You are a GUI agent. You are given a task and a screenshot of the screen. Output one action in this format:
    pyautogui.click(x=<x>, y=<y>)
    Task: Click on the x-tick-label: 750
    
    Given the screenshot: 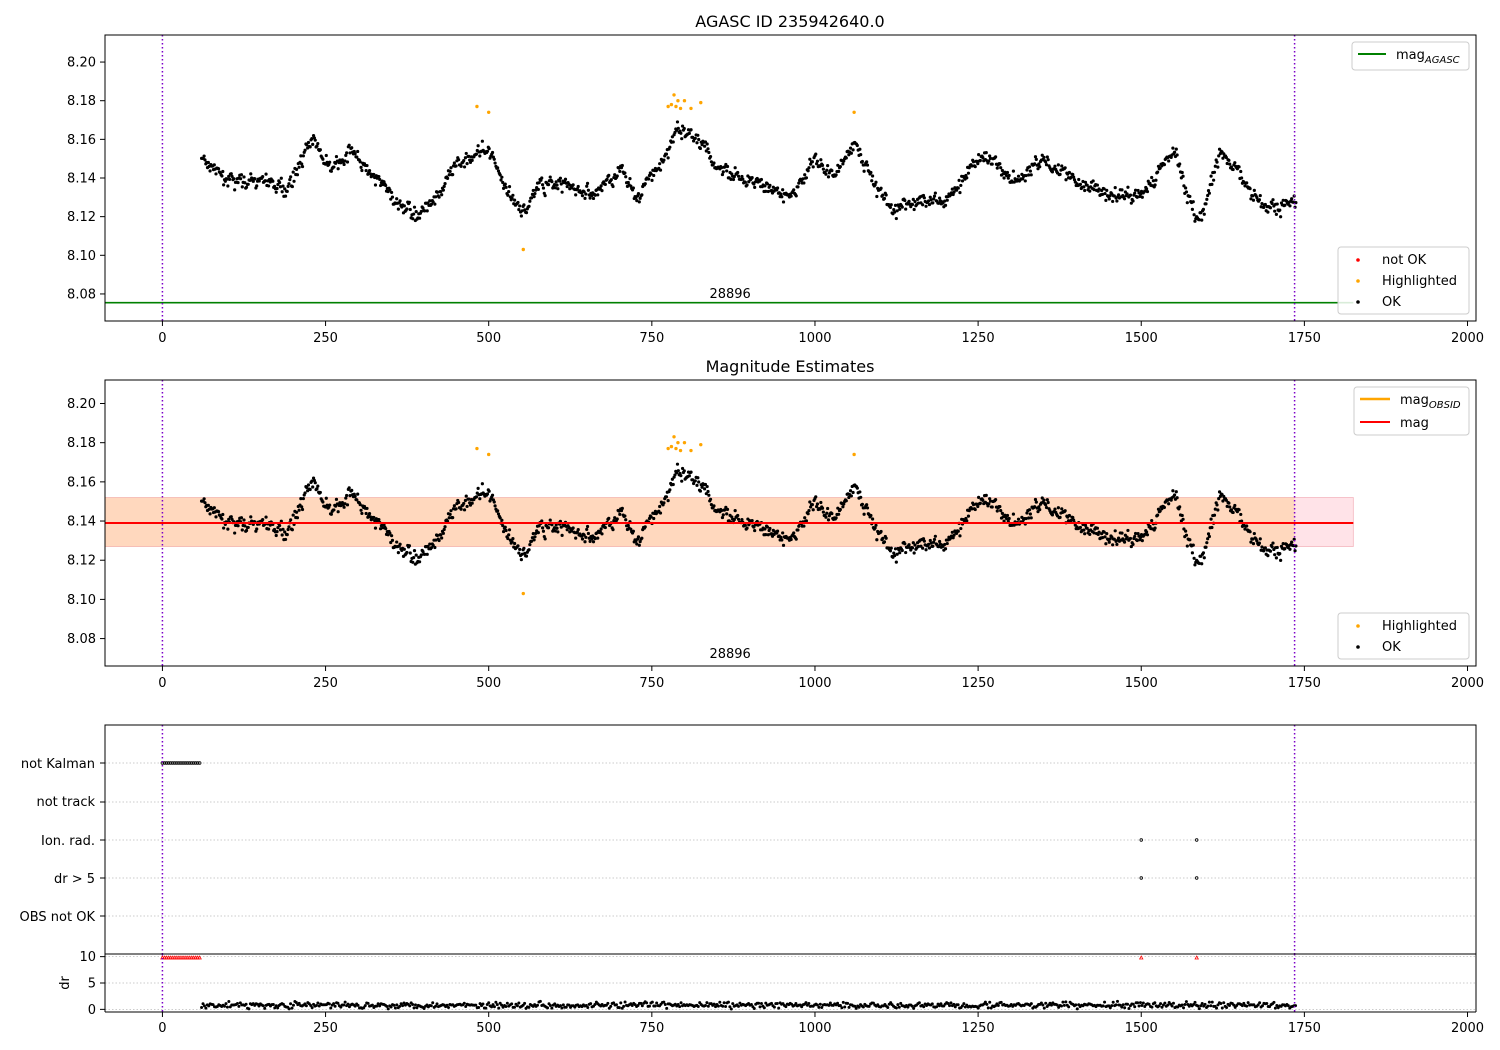 What is the action you would take?
    pyautogui.click(x=651, y=683)
    